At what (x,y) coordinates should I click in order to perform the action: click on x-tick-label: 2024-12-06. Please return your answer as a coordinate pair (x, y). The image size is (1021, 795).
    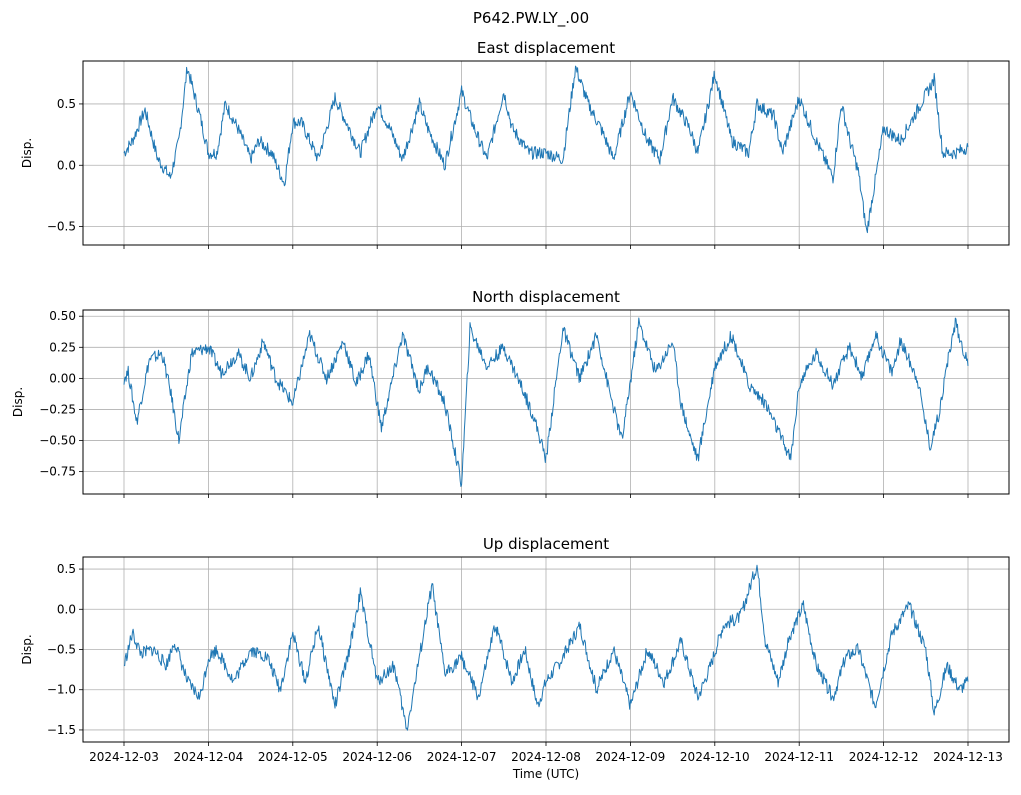
    Looking at the image, I should click on (377, 757).